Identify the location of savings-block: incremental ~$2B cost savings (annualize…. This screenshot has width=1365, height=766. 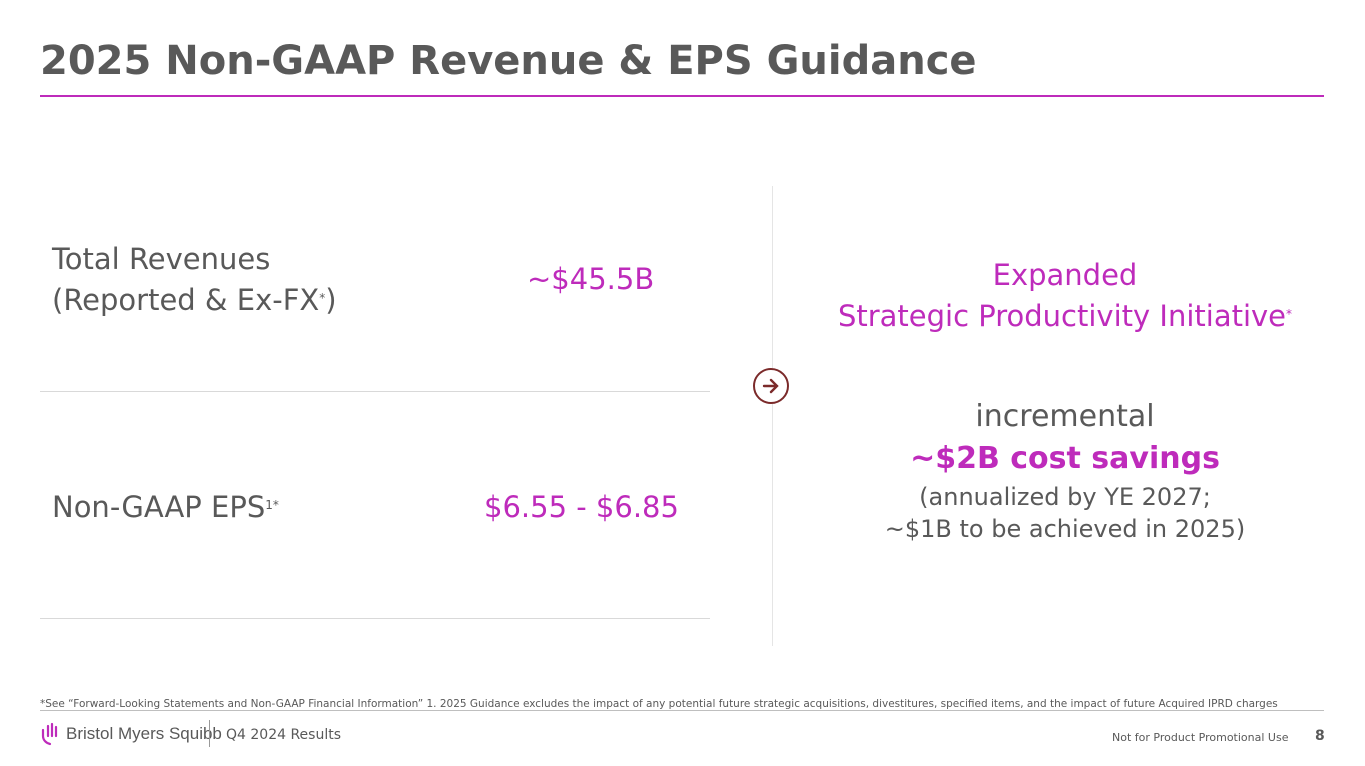
(1065, 471).